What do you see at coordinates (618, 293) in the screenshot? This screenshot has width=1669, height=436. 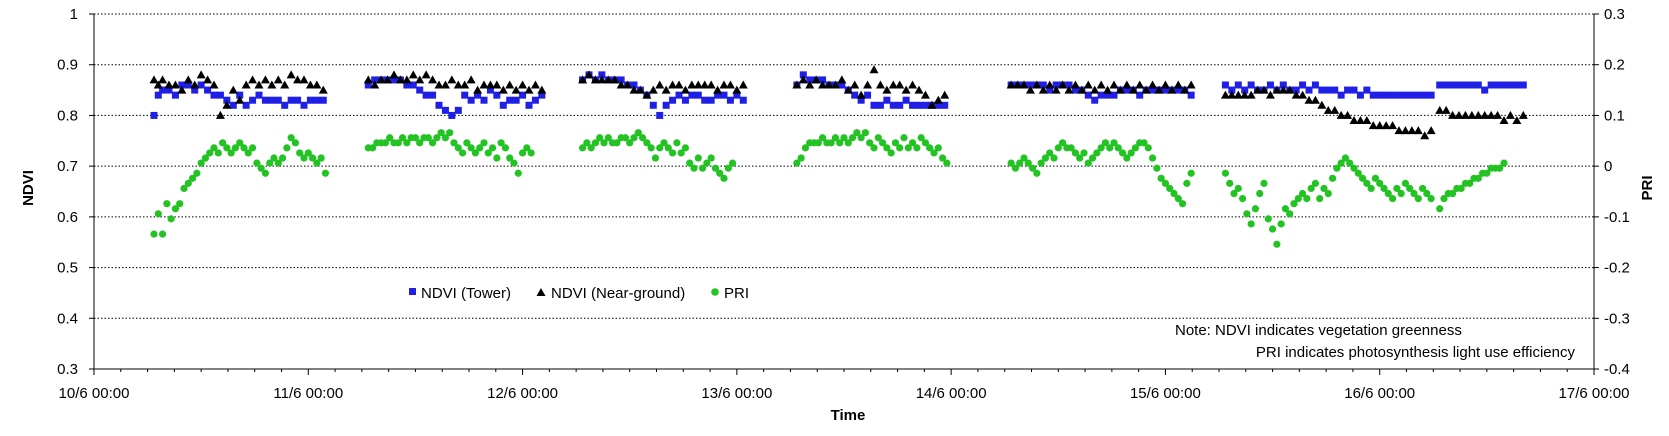 I see `legend-label-ndvi-near-ground: NDVI (Near-ground)` at bounding box center [618, 293].